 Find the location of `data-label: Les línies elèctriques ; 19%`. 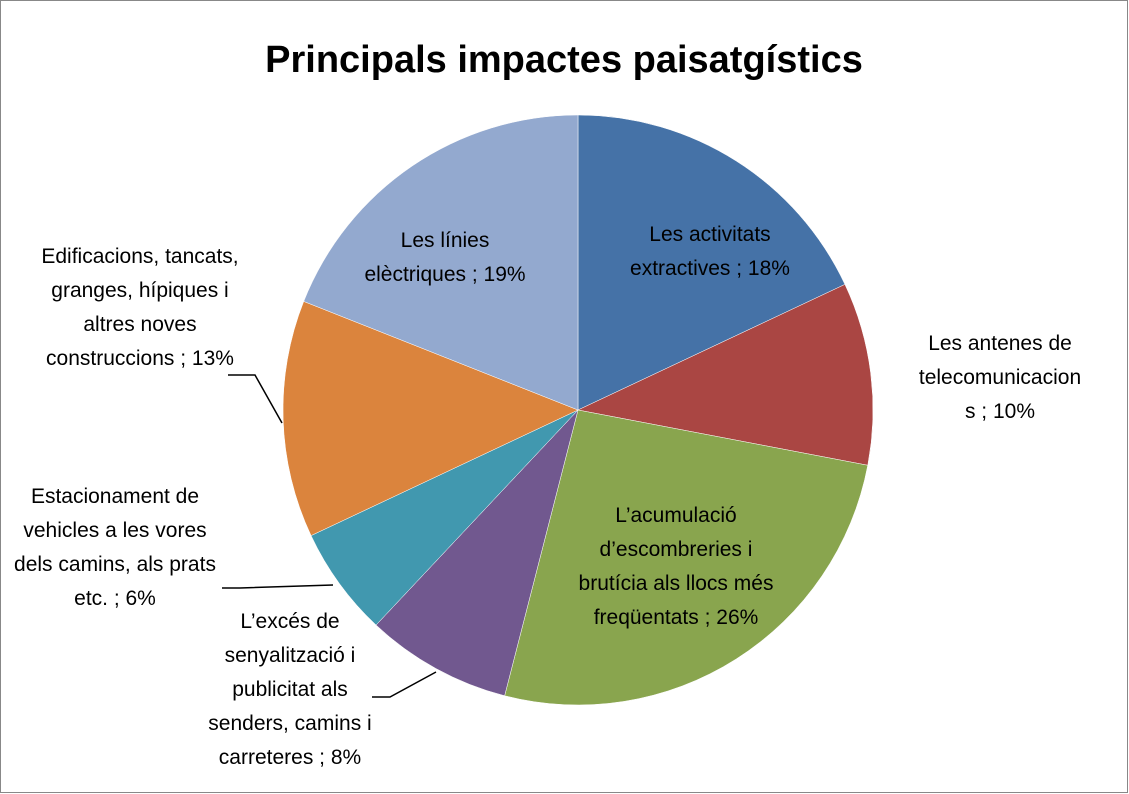

data-label: Les línies elèctriques ; 19% is located at coordinates (445, 257).